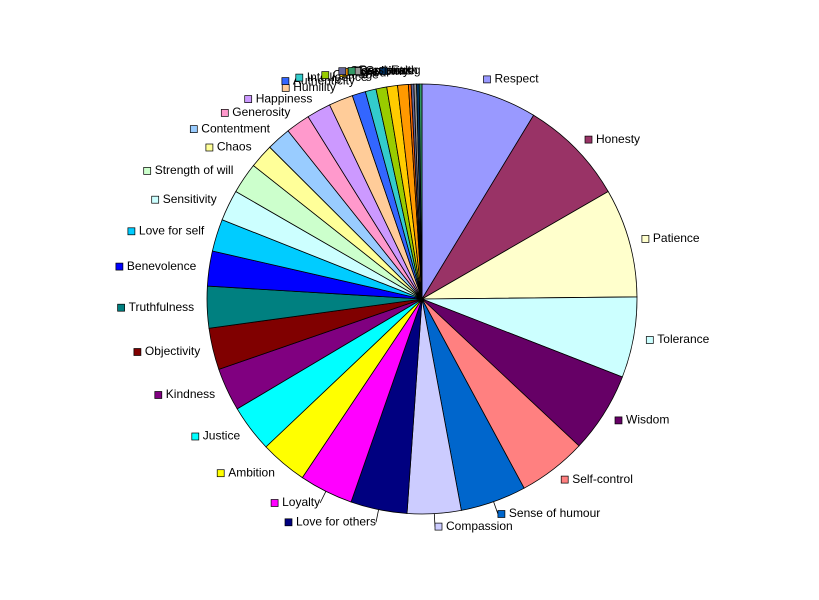 This screenshot has width=819, height=600. I want to click on leader-line-loyalty, so click(323, 497).